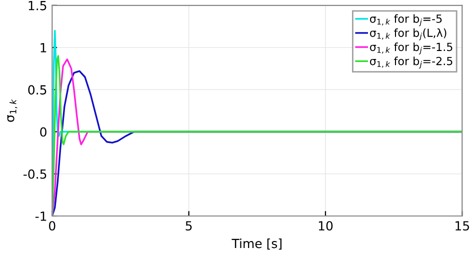 Image resolution: width=474 pixels, height=270 pixels. What do you see at coordinates (463, 226) in the screenshot?
I see `x-tick-label: 15` at bounding box center [463, 226].